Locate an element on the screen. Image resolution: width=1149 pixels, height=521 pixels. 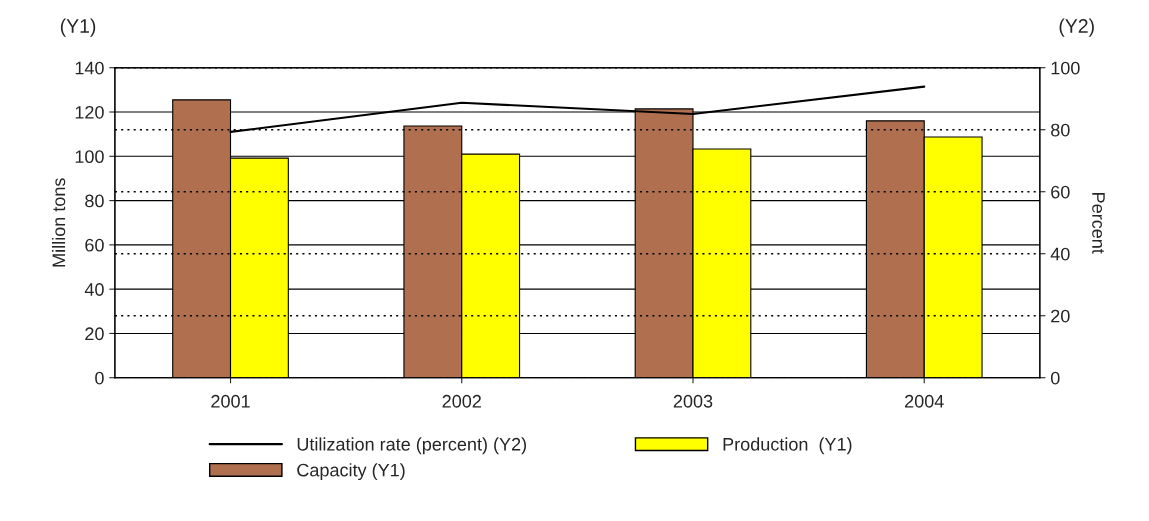
y2-tick-label: 20 is located at coordinates (1060, 316).